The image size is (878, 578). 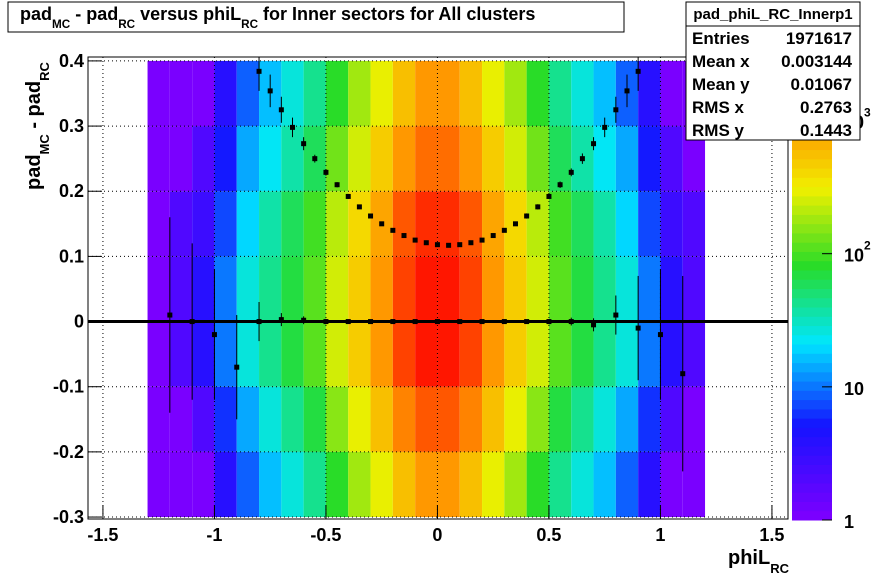 I want to click on y-tick-label: 0.1, so click(x=71, y=256).